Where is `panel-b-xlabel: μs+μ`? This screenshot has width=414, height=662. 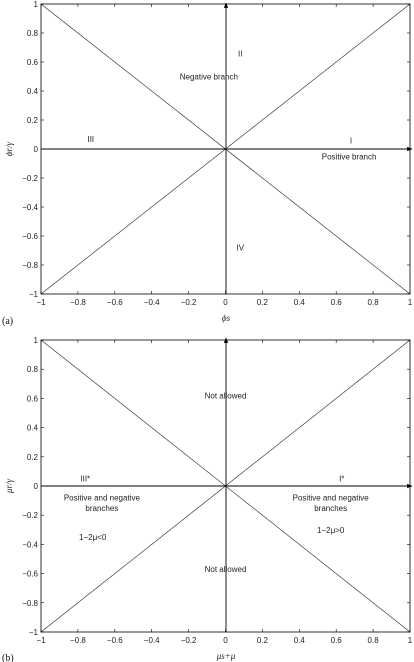 panel-b-xlabel: μs+μ is located at coordinates (226, 656).